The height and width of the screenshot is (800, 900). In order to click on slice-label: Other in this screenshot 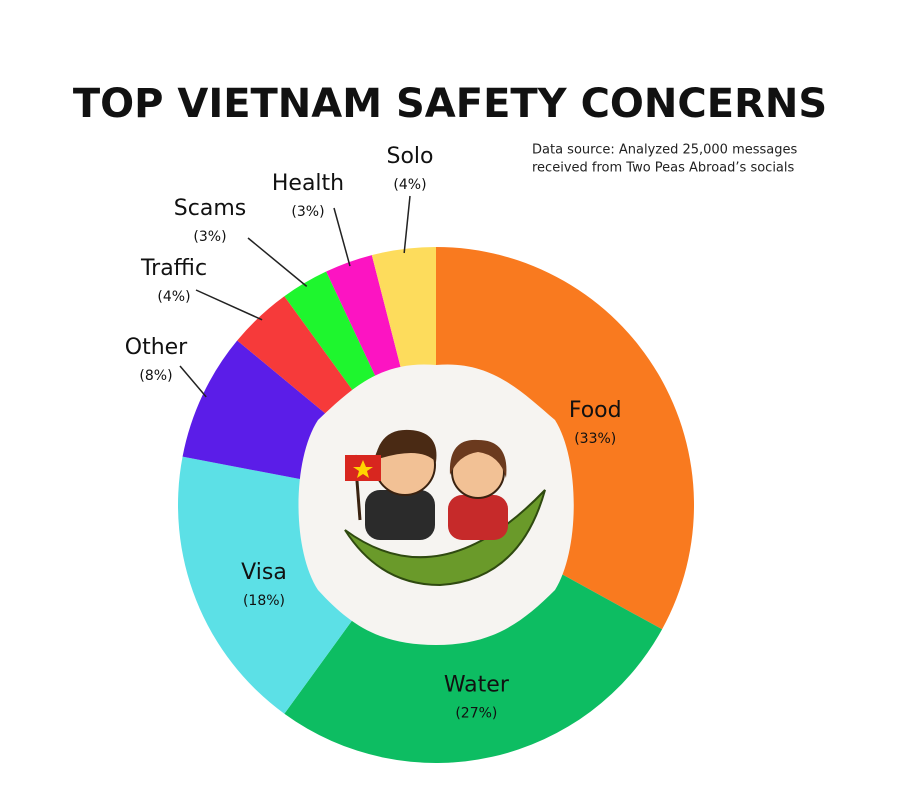, I will do `click(156, 347)`.